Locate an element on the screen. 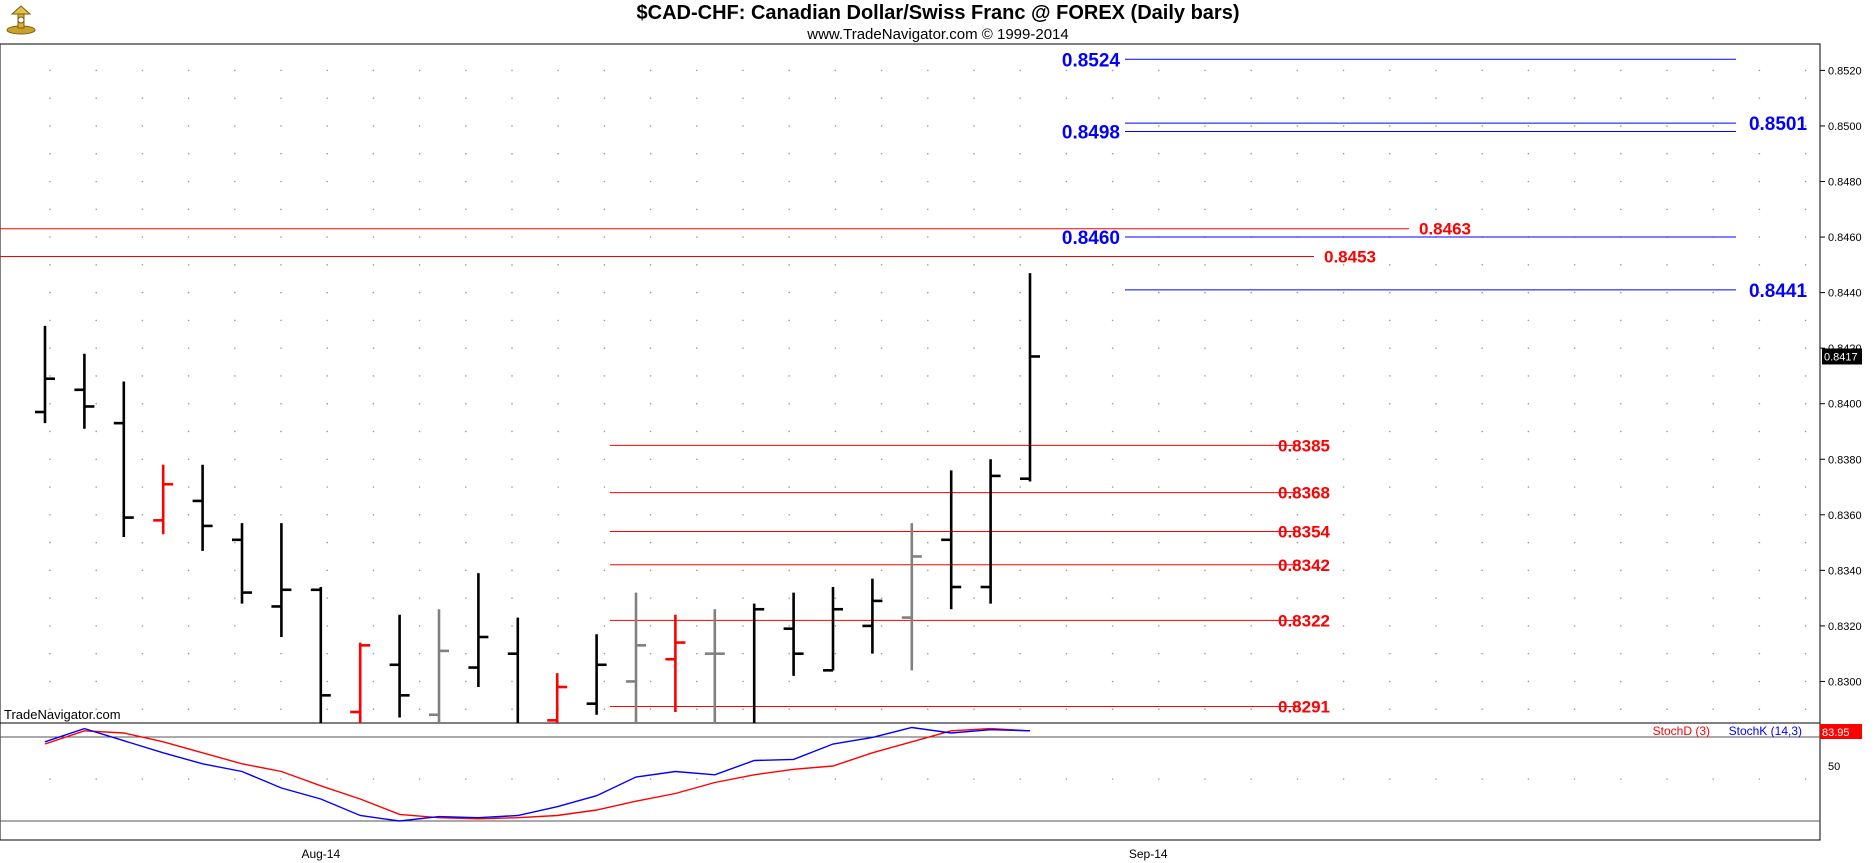 This screenshot has width=1876, height=863. support-label: 0.8453 is located at coordinates (1350, 256).